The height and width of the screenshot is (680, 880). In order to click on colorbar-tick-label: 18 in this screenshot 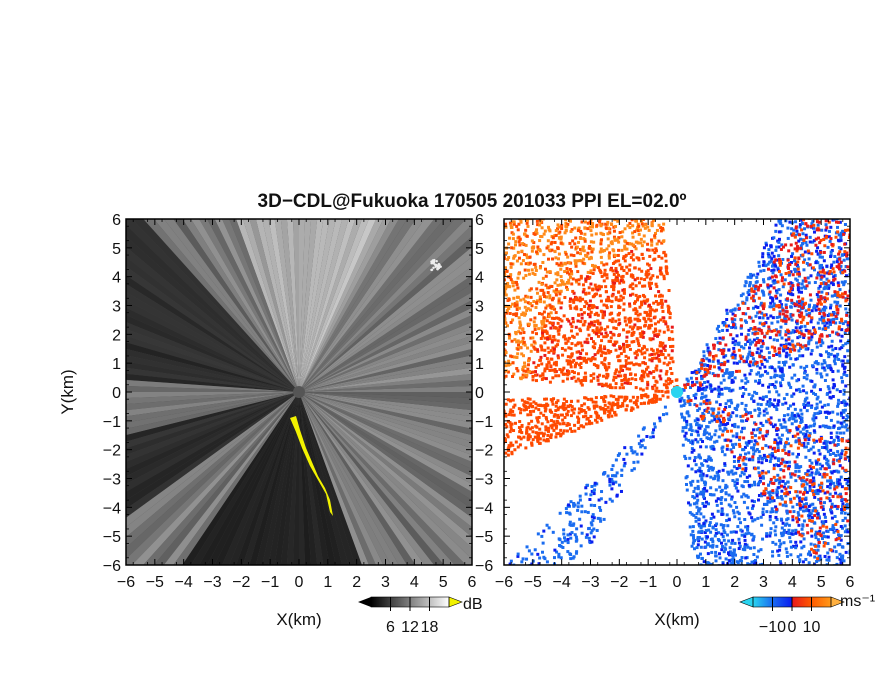, I will do `click(430, 627)`.